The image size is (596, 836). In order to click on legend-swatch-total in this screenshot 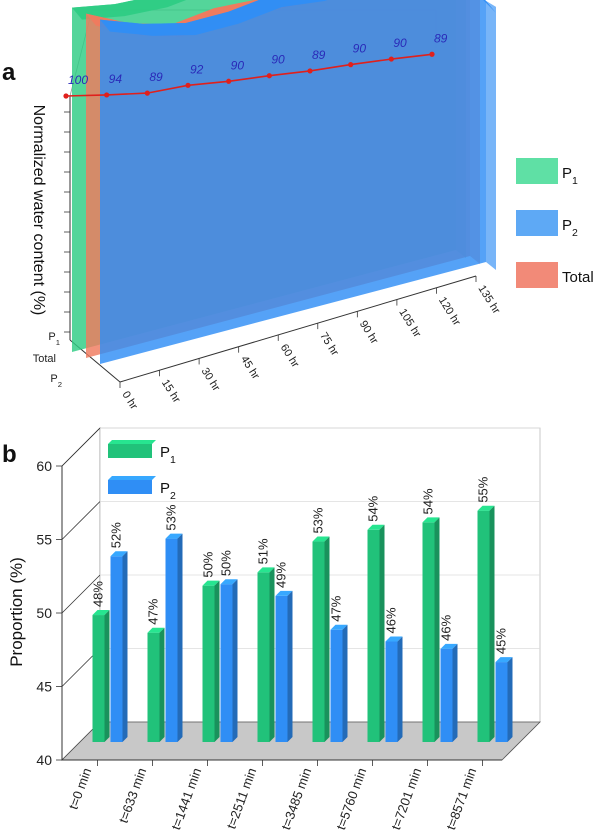, I will do `click(537, 275)`.